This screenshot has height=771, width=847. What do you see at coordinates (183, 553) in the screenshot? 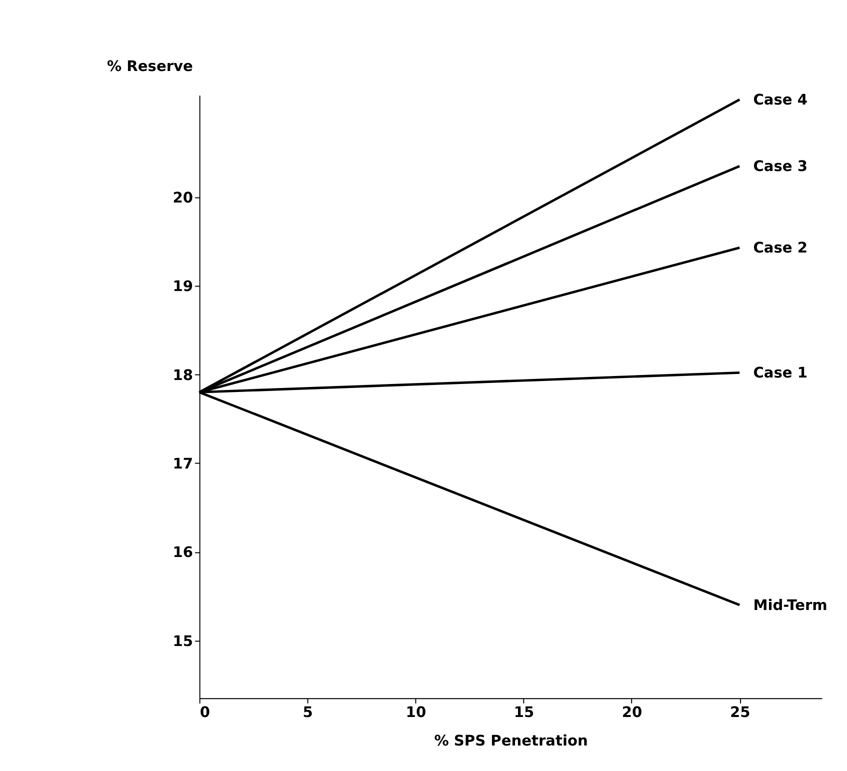
I see `y-tick-label: 16` at bounding box center [183, 553].